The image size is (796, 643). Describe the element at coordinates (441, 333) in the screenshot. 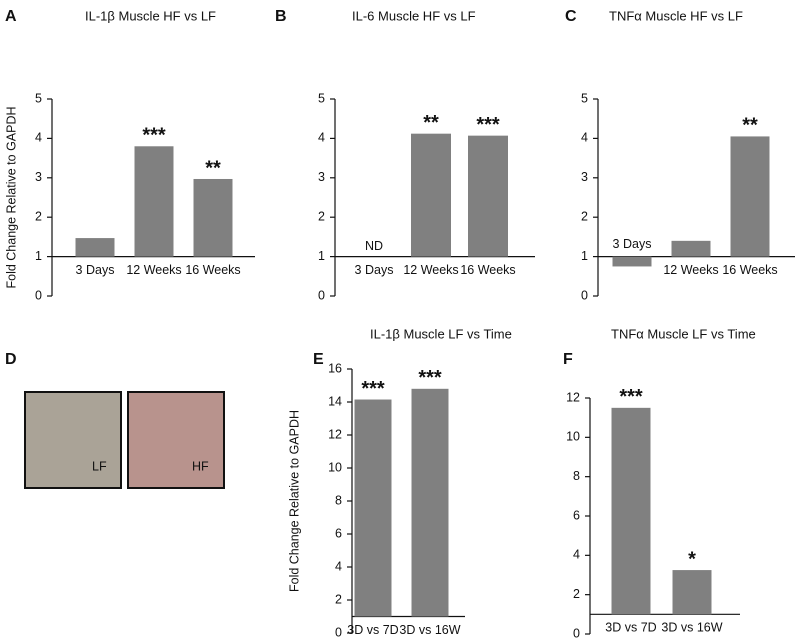

I see `chart-title: IL-1β Muscle LF vs Time` at that location.